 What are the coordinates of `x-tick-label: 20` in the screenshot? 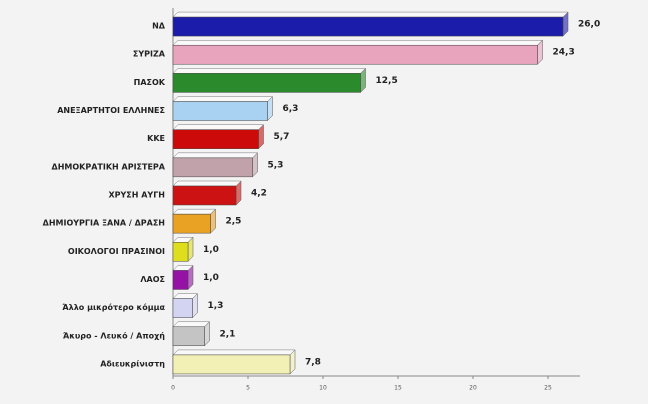 It's located at (473, 388).